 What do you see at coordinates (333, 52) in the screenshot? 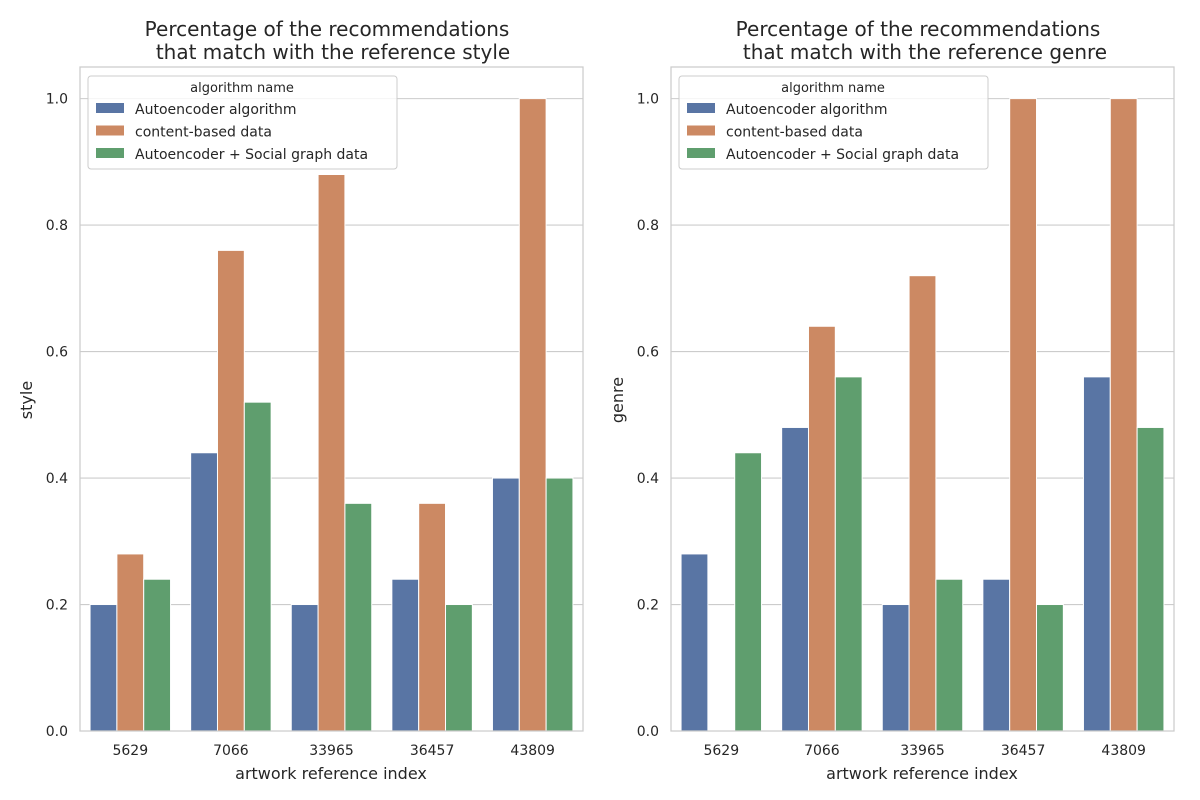
I see `chart-title-line2: that match with the reference style` at bounding box center [333, 52].